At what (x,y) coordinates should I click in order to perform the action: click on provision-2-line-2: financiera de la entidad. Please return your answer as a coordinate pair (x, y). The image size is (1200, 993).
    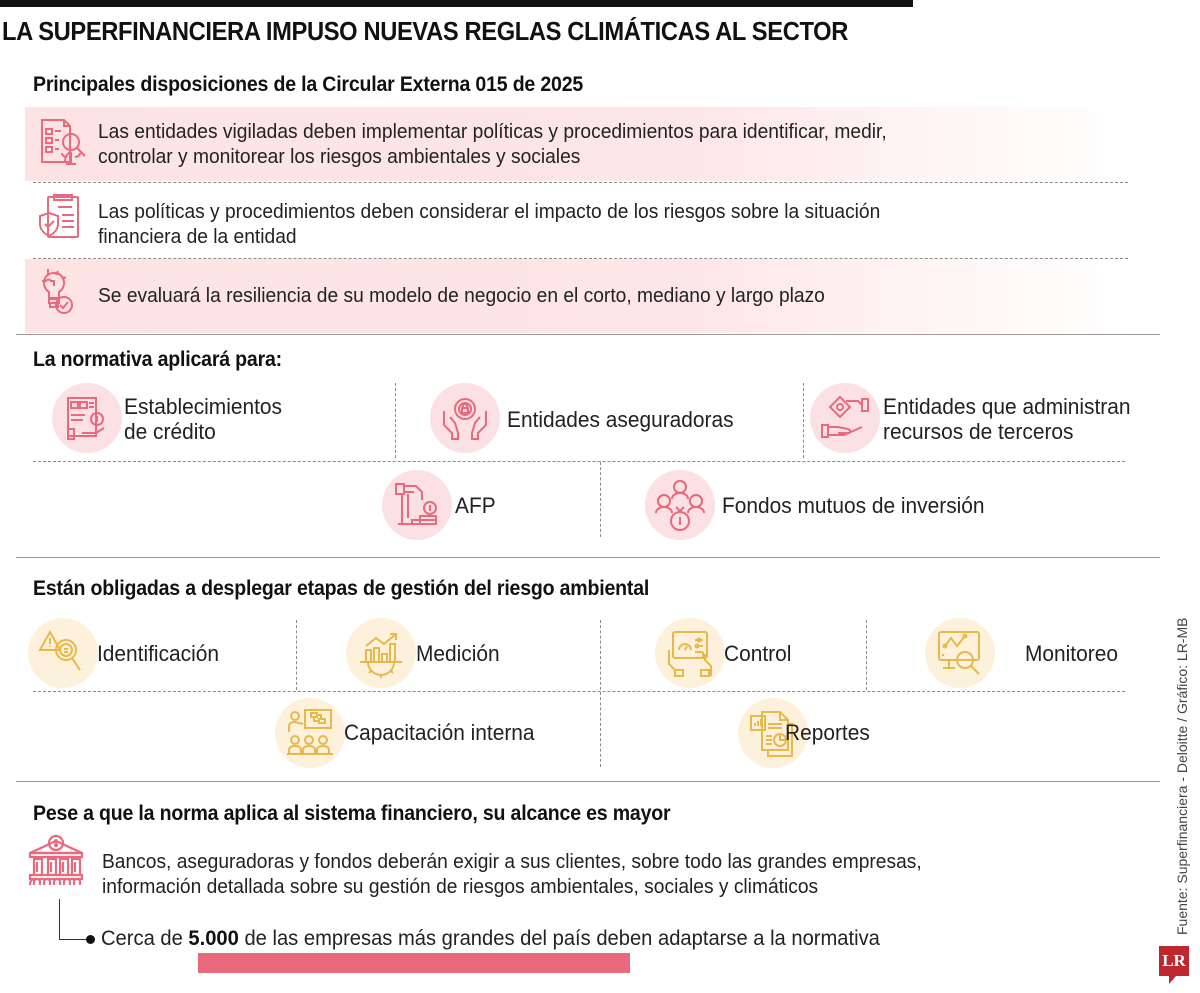
    Looking at the image, I should click on (197, 237).